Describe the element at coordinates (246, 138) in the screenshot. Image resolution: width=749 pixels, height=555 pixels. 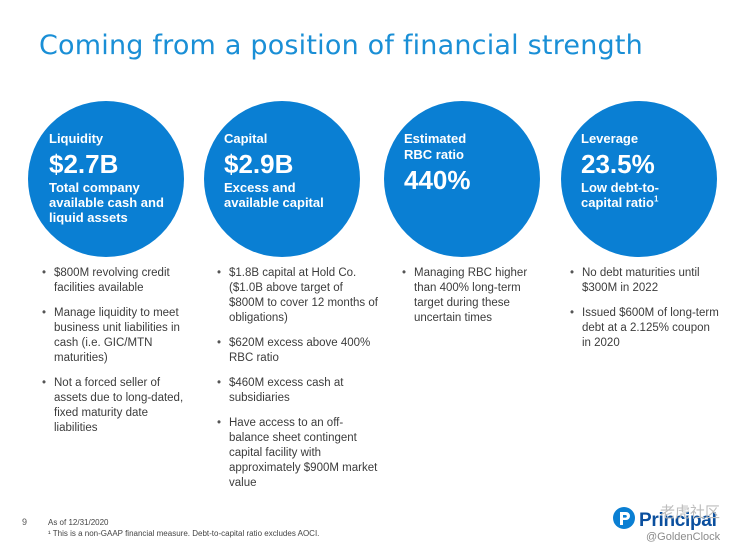
I see `circle-label: Capital` at that location.